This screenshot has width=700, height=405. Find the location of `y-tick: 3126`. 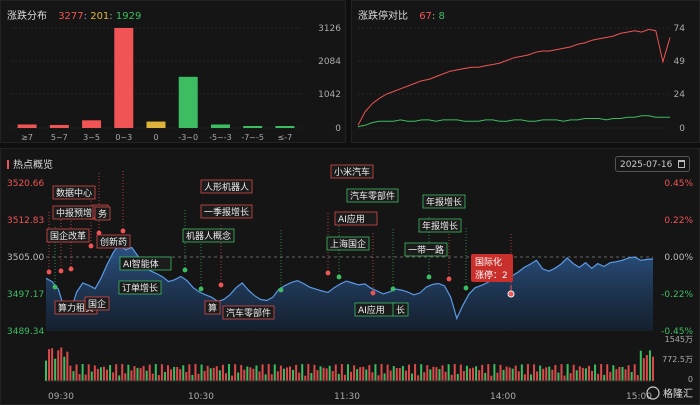

y-tick: 3126 is located at coordinates (329, 29).